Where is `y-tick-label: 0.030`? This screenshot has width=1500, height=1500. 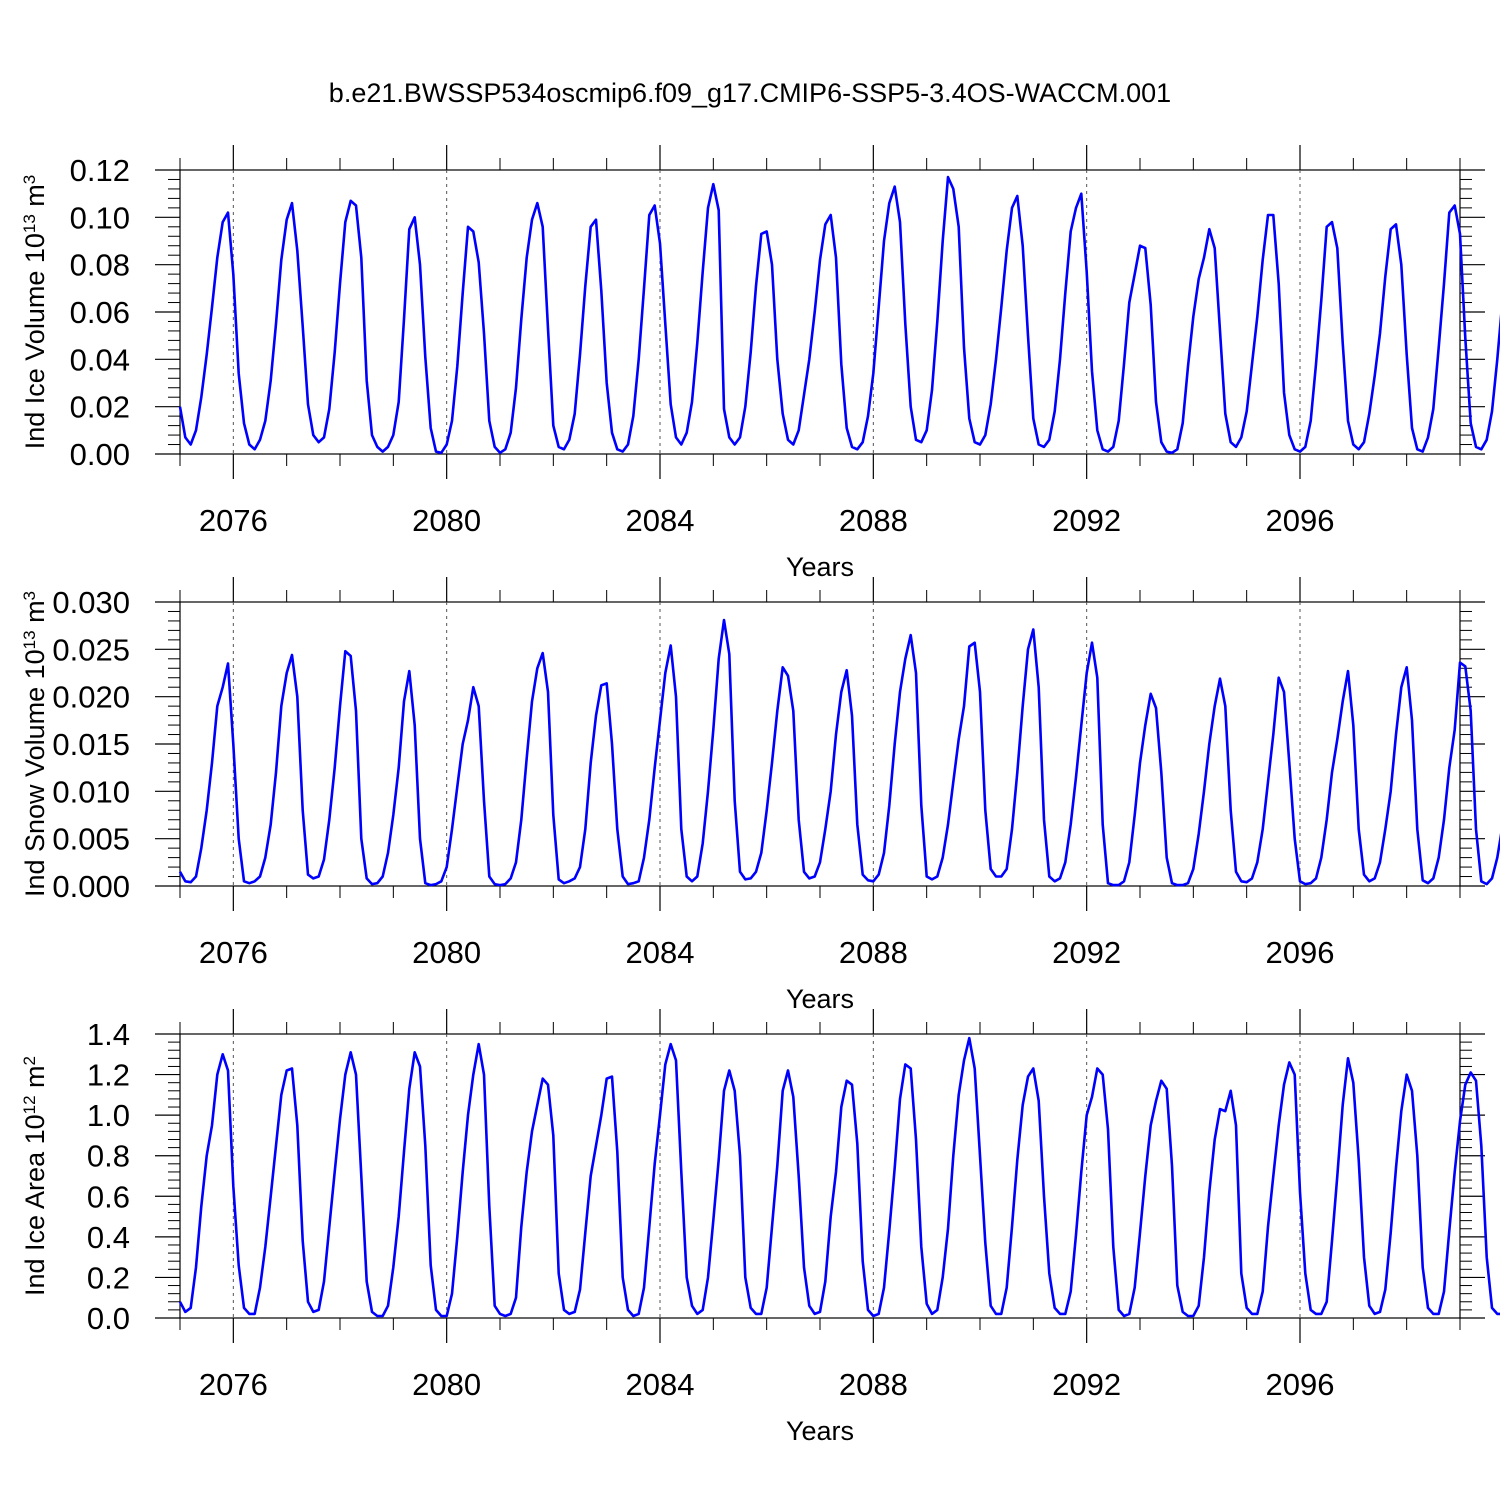 y-tick-label: 0.030 is located at coordinates (91, 602).